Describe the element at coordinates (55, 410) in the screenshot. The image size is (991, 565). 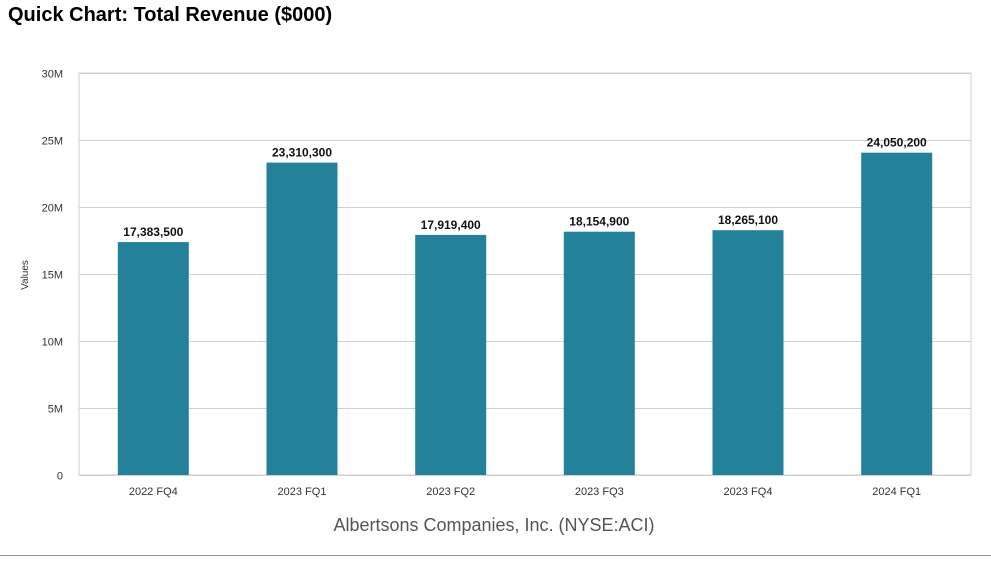
I see `y-tick-label: 5M` at that location.